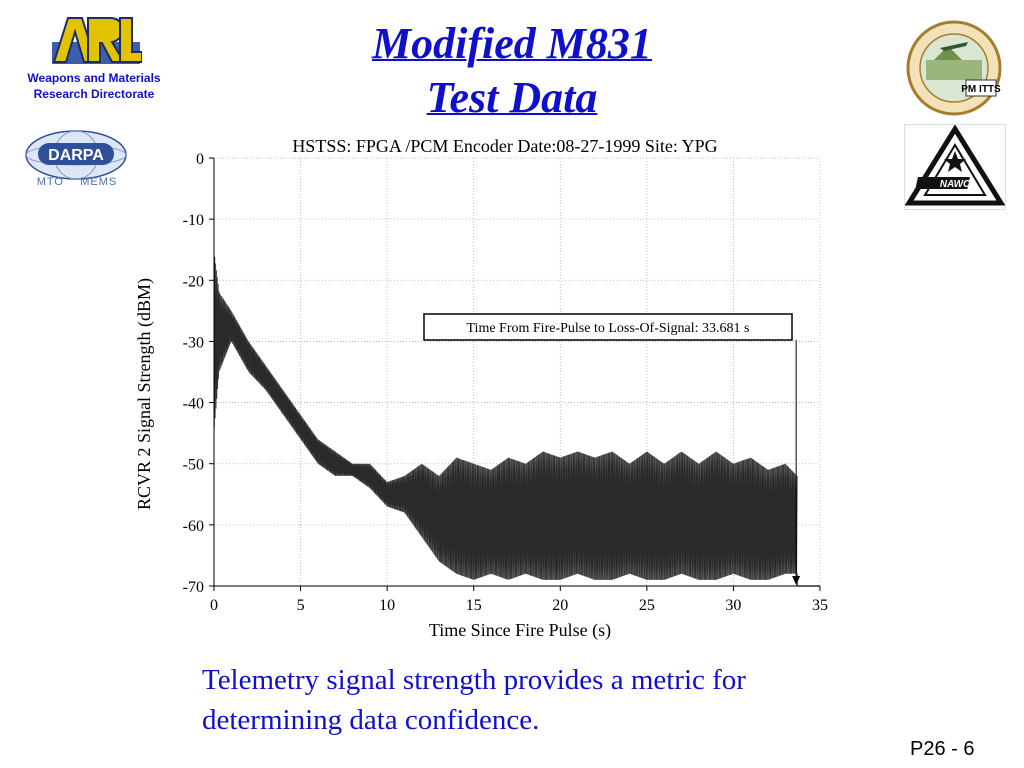  Describe the element at coordinates (99, 182) in the screenshot. I see `darpa-sub-right: MEMS` at that location.